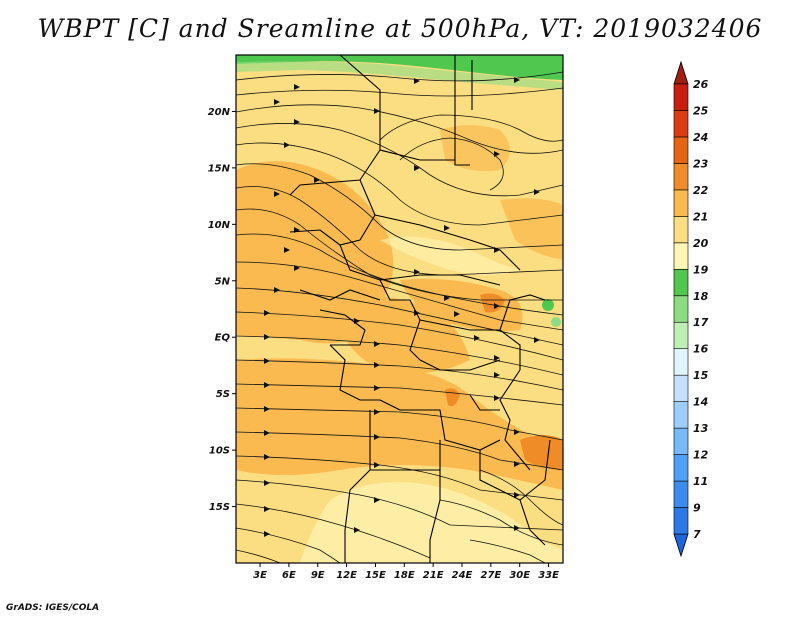  Describe the element at coordinates (701, 84) in the screenshot. I see `colorbar-label: 26` at that location.